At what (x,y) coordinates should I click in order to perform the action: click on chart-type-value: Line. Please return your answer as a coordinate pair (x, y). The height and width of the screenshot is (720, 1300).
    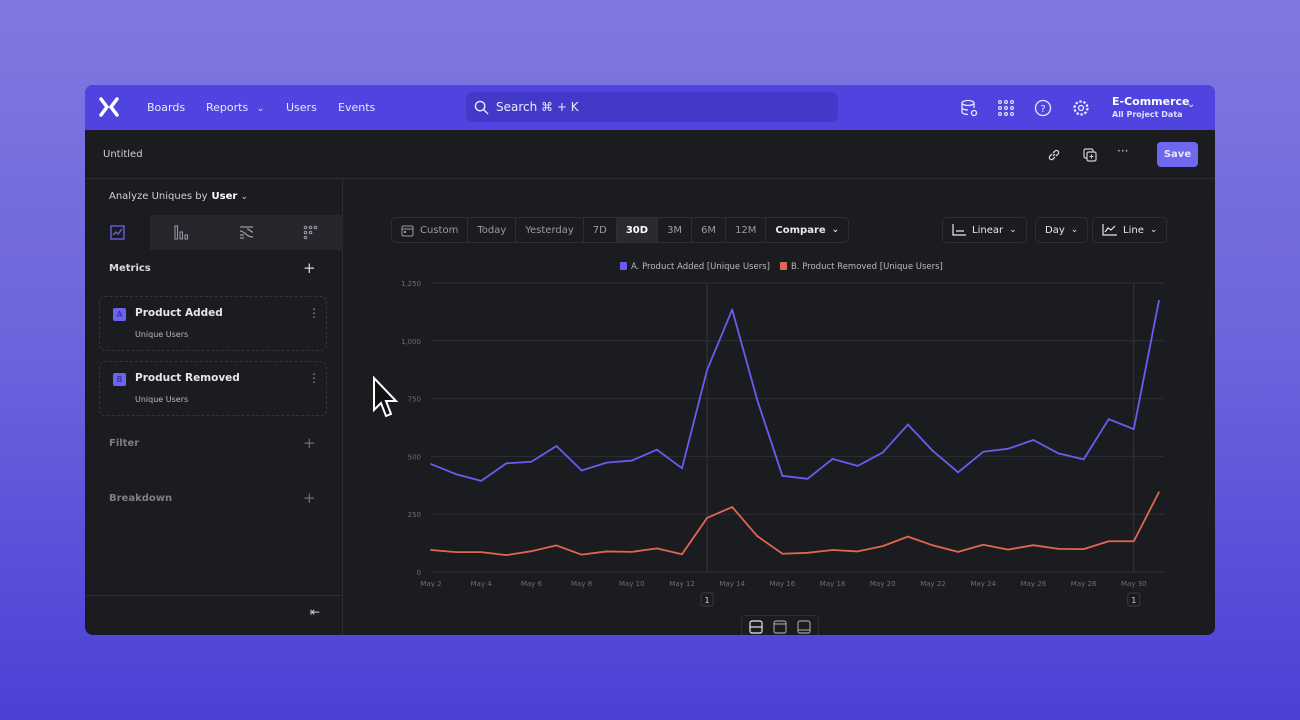
    Looking at the image, I should click on (1133, 230).